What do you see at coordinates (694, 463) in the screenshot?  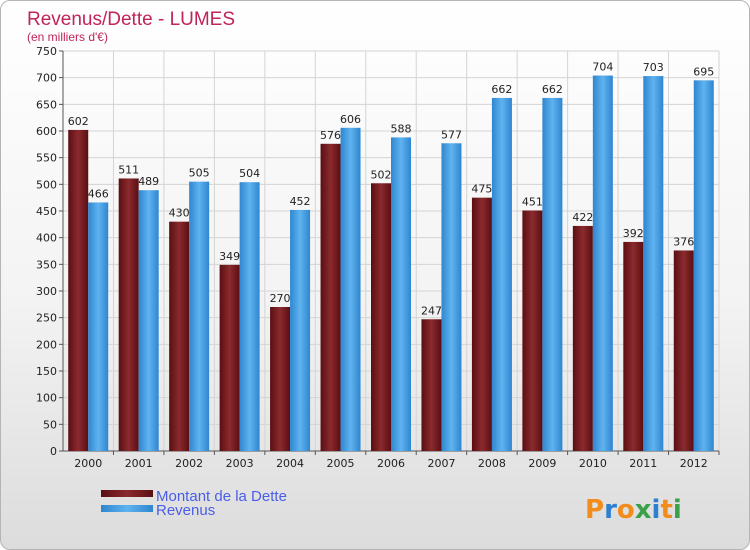 I see `x-tick-label: 2012` at bounding box center [694, 463].